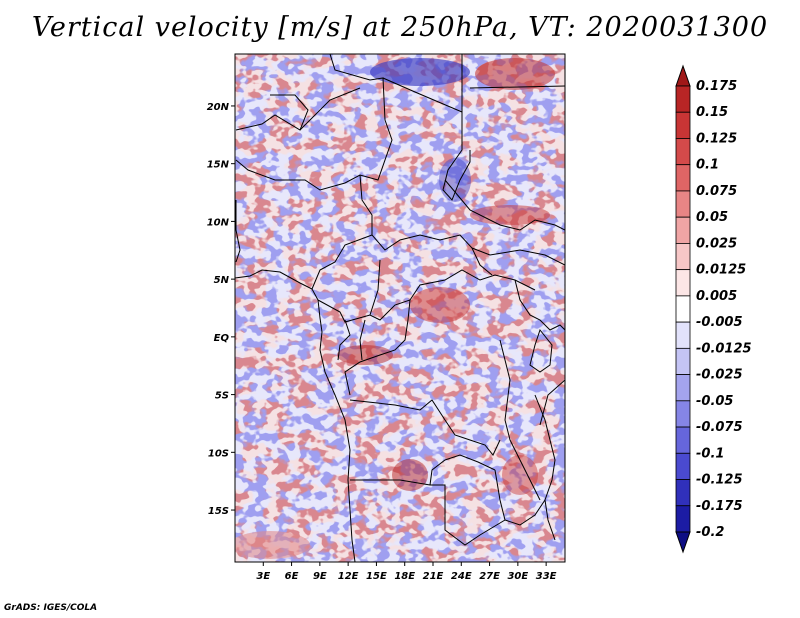  What do you see at coordinates (461, 576) in the screenshot?
I see `lon-tick-label: 24E` at bounding box center [461, 576].